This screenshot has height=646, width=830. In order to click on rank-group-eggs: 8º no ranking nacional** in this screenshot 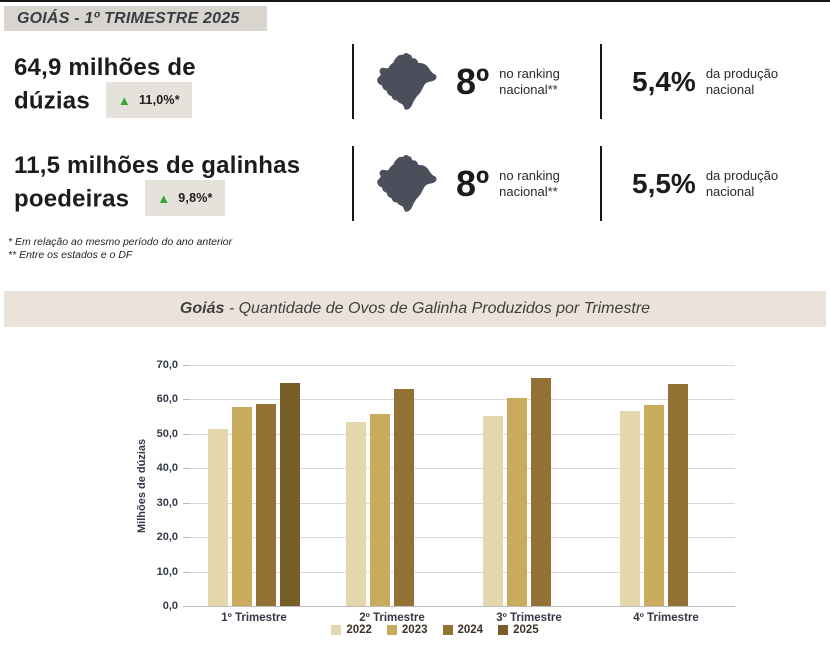, I will do `click(483, 82)`.